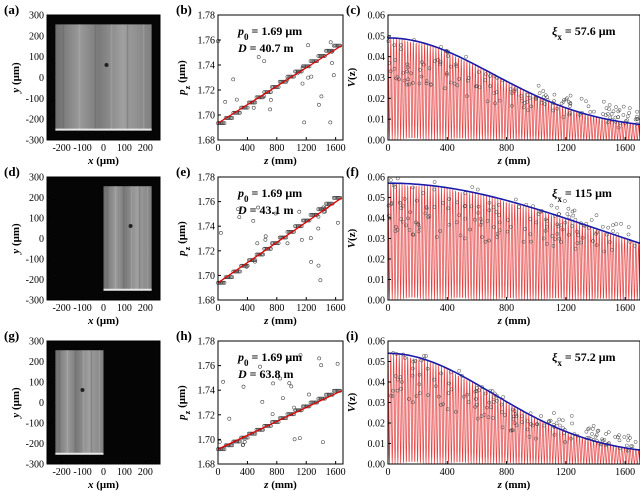  Describe the element at coordinates (41, 239) in the screenshot. I see `y-tick-label: 0` at that location.